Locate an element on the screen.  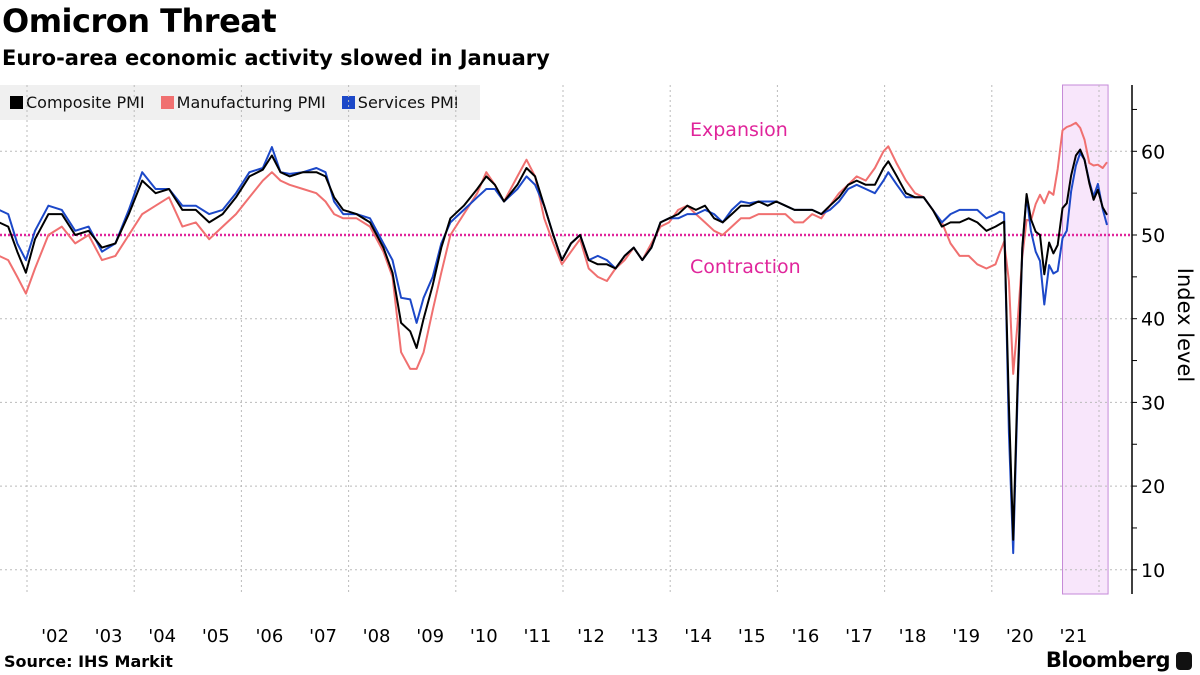
legend-swatch-services is located at coordinates (348, 102).